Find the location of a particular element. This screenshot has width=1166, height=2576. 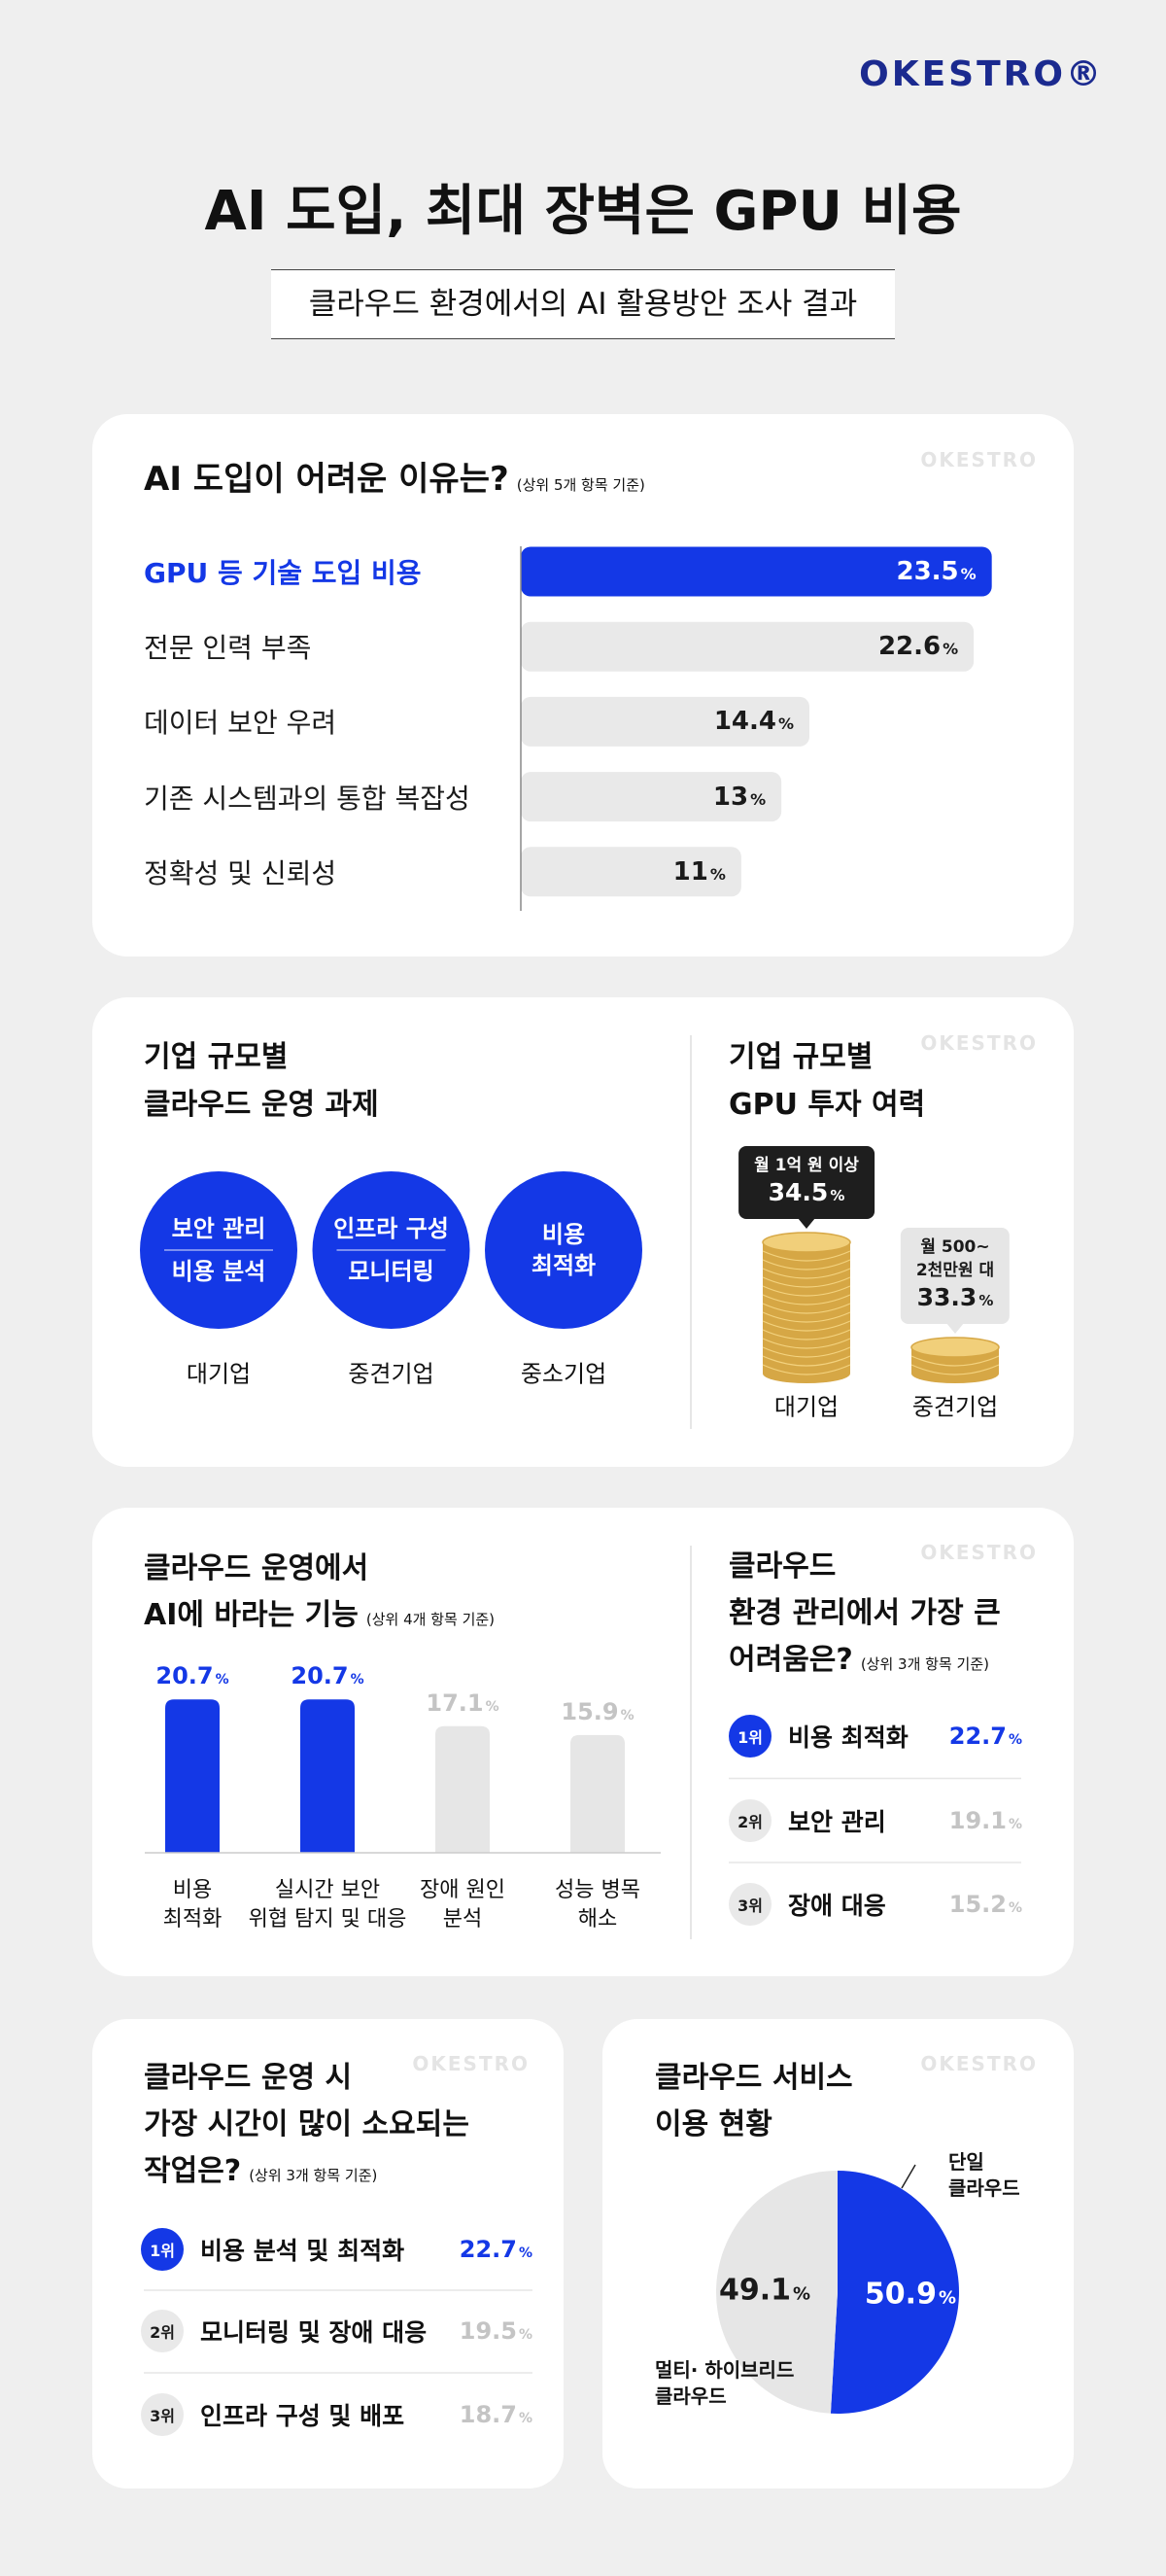

chart-title-block: AI 도입이 어려운 이유는? (상위 5개 항목 기준) is located at coordinates (394, 482).